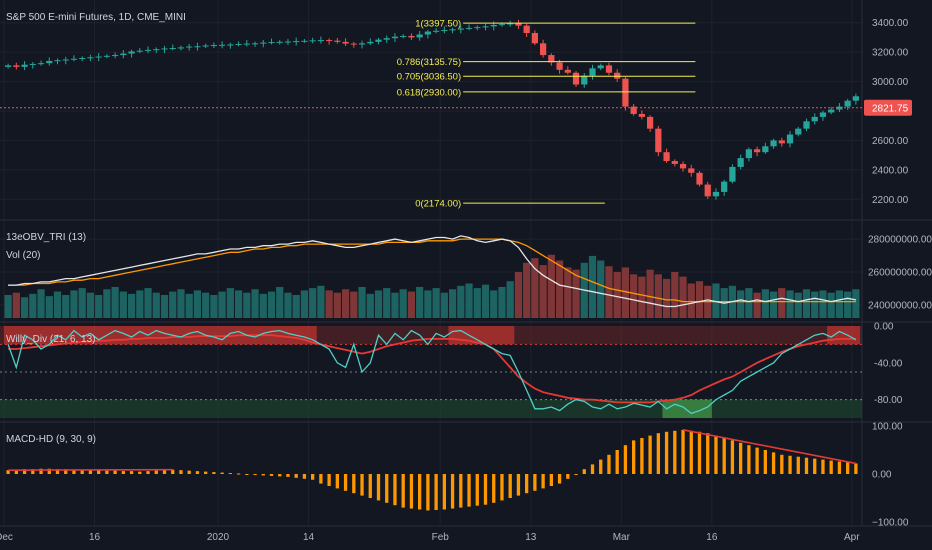 The width and height of the screenshot is (932, 550). I want to click on volume-indicator-title: Vol (20), so click(23, 255).